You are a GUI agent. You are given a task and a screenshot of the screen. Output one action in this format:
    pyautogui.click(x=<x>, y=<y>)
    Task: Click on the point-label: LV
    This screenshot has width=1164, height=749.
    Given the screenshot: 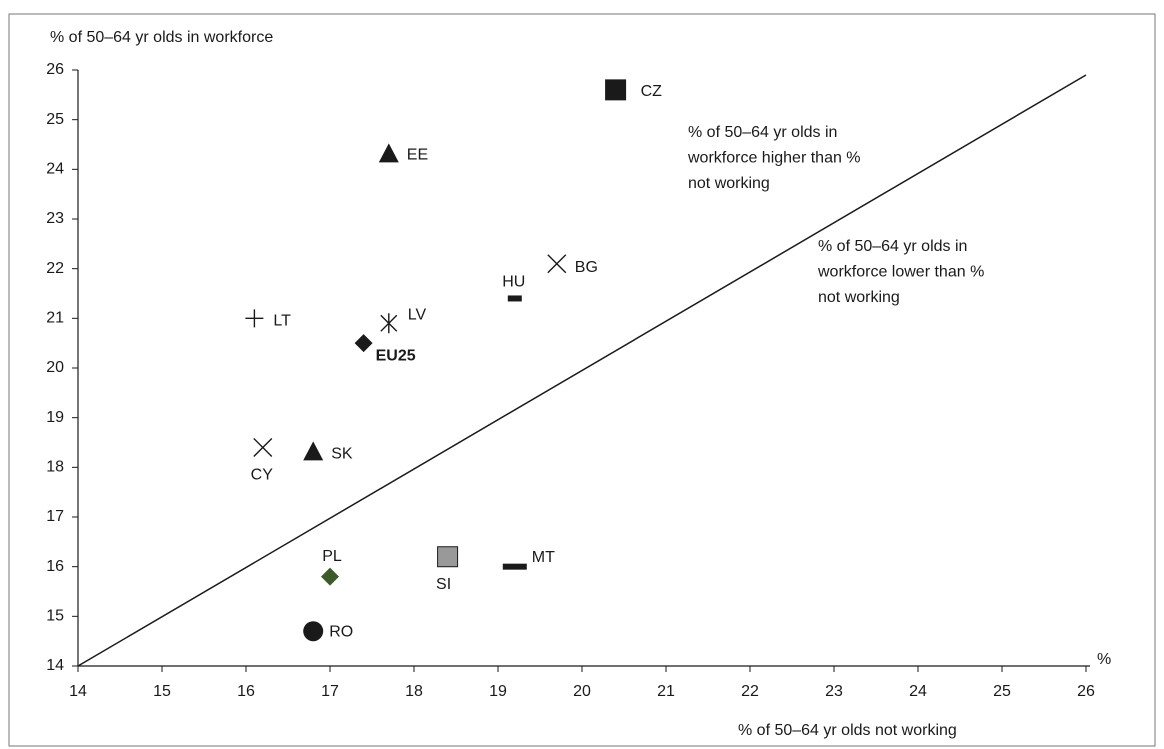 What is the action you would take?
    pyautogui.click(x=417, y=315)
    